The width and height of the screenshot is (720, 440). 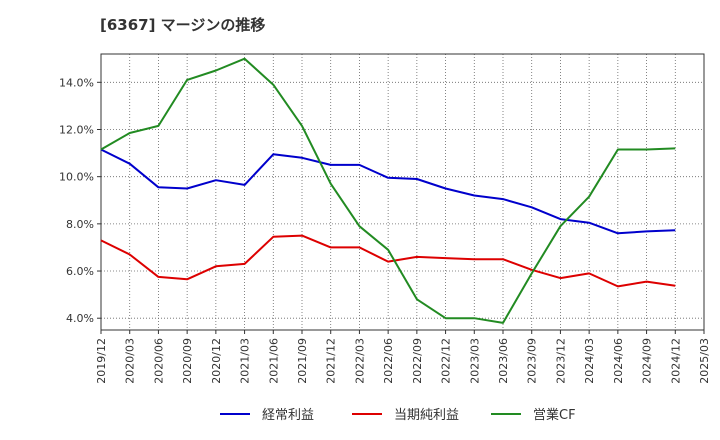 What do you see at coordinates (704, 361) in the screenshot?
I see `x-tick-label: 2025/03` at bounding box center [704, 361].